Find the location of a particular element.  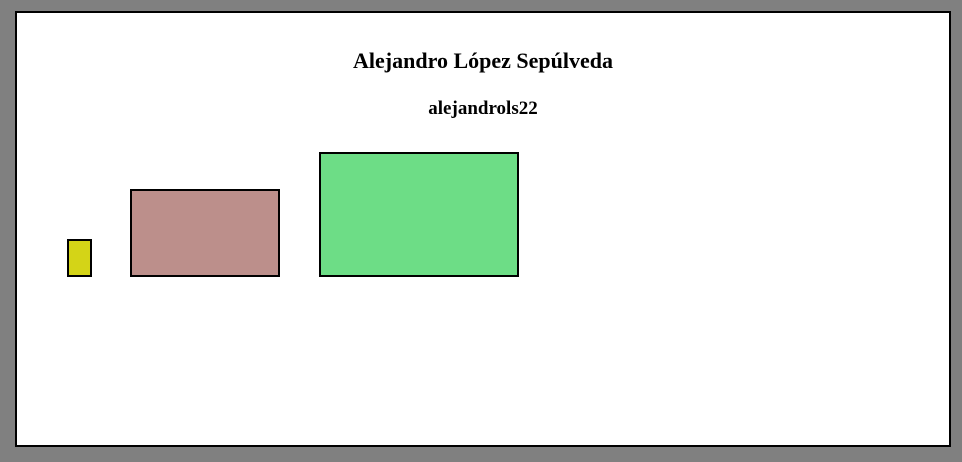

mauve-rectangle is located at coordinates (205, 233).